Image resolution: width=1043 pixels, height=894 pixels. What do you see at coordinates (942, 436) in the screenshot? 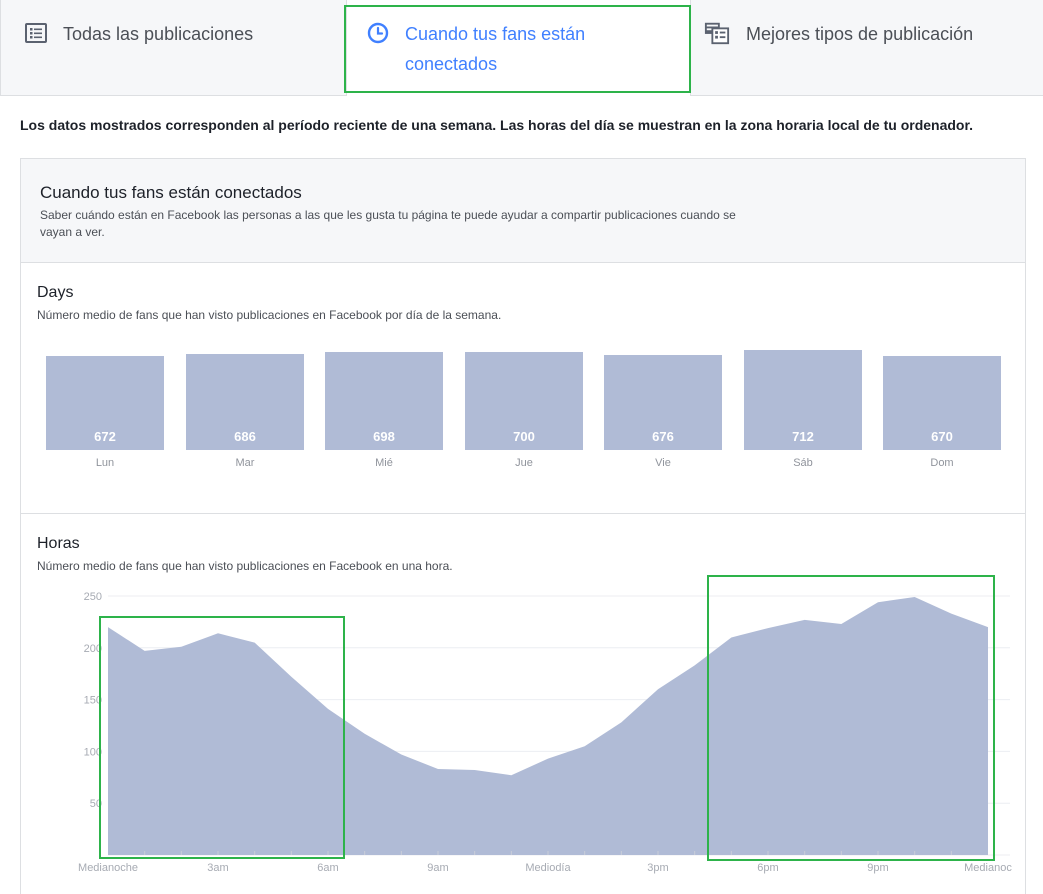
I see `day-bar-value: 670` at bounding box center [942, 436].